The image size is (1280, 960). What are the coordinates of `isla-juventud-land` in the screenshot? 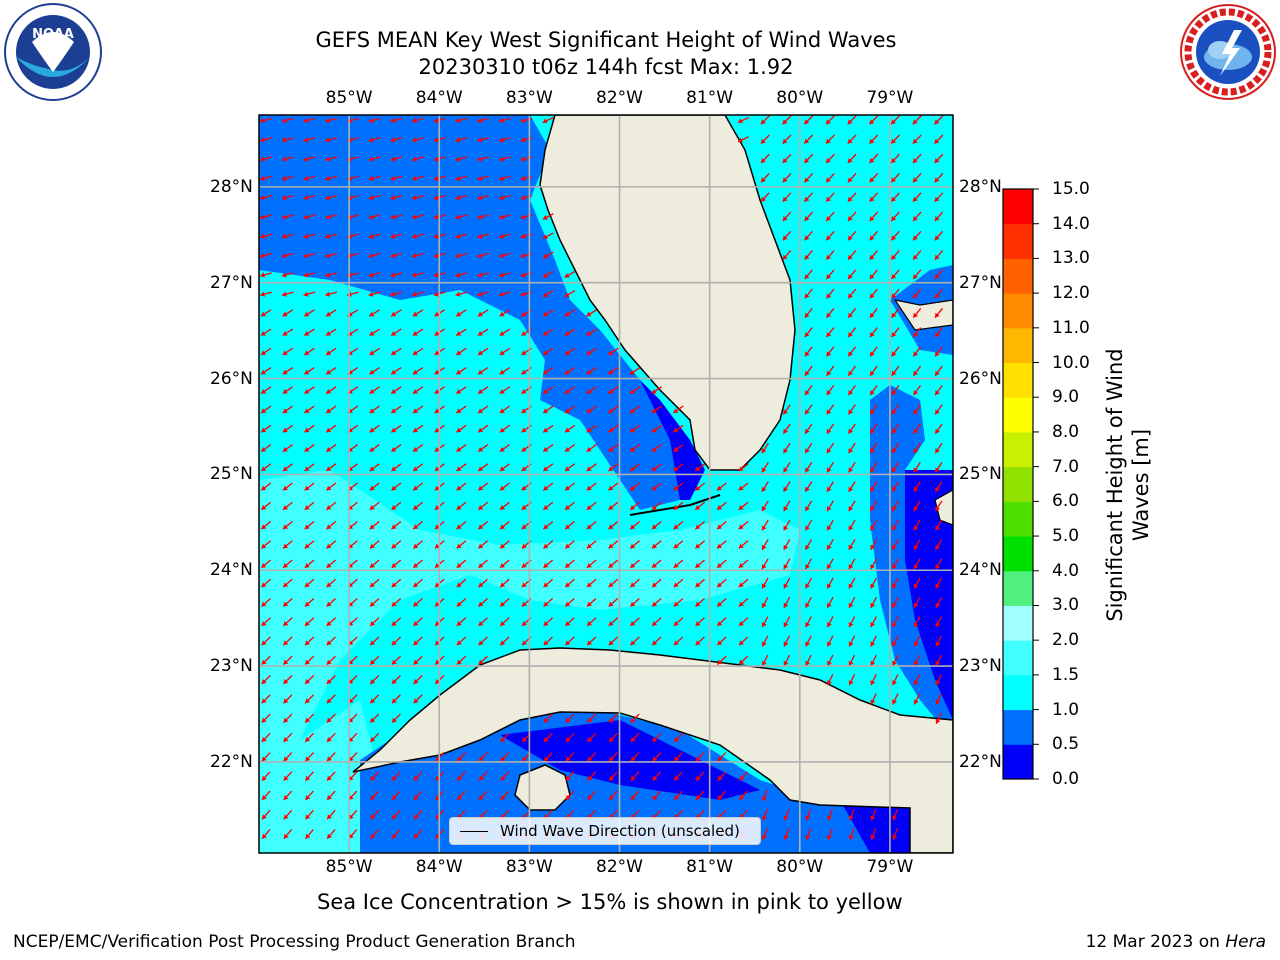 It's located at (542, 787).